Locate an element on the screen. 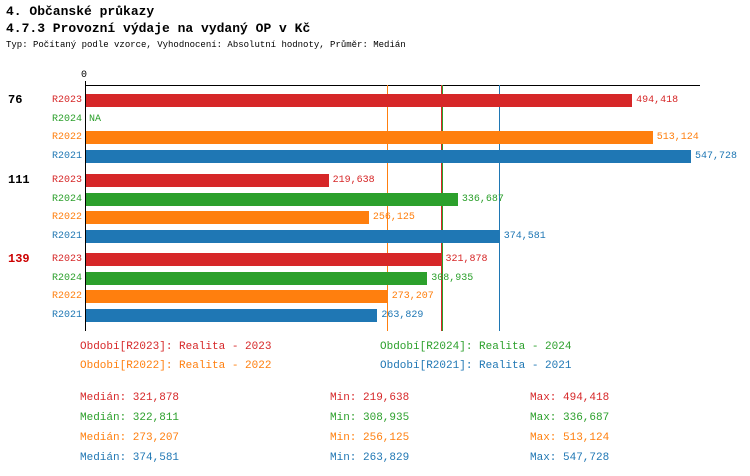  stat-max-r2023: Max: 494,418 is located at coordinates (570, 398).